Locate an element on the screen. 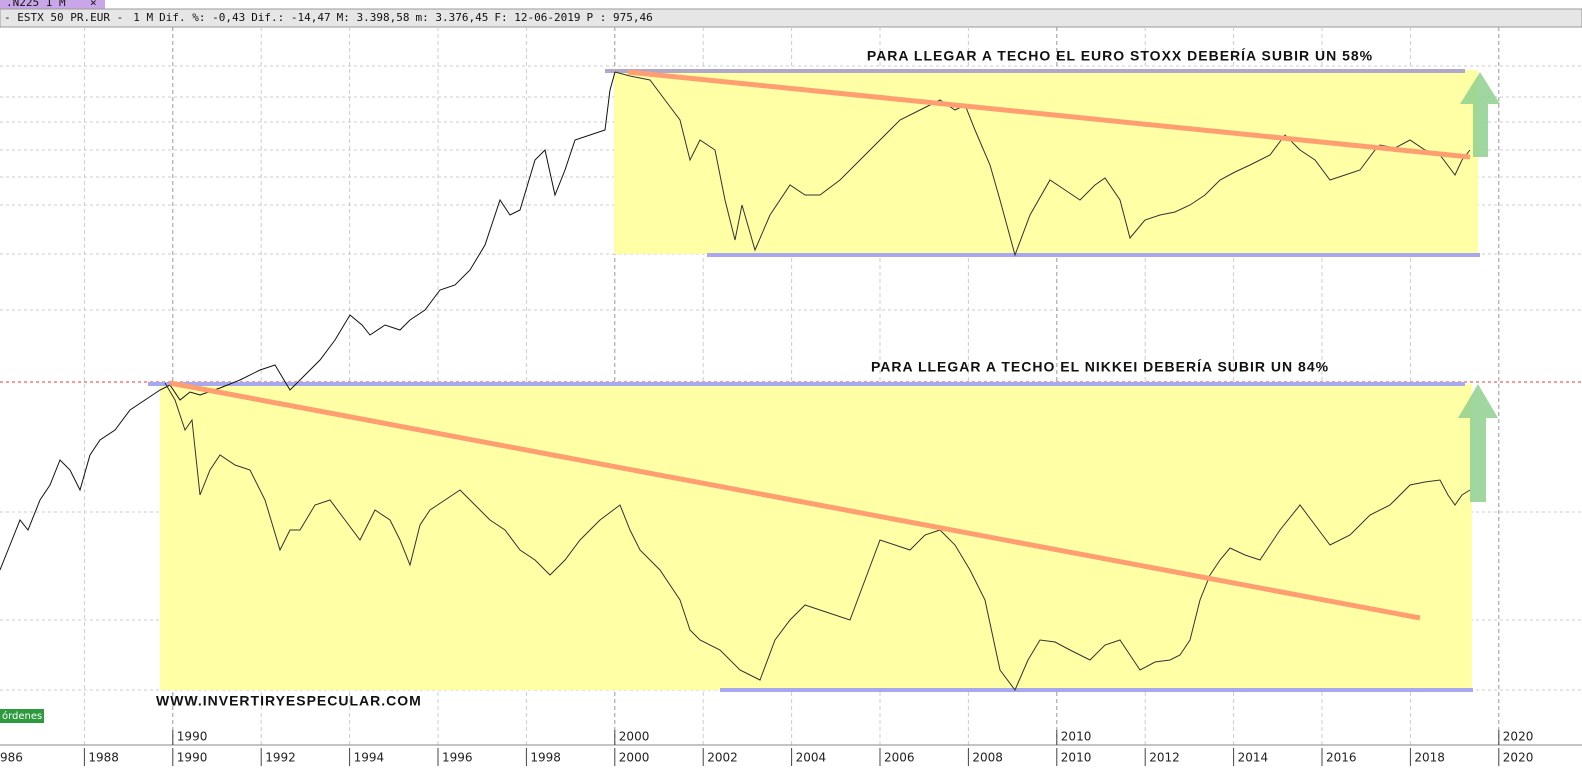  x-tick-label: 2004 is located at coordinates (811, 758).